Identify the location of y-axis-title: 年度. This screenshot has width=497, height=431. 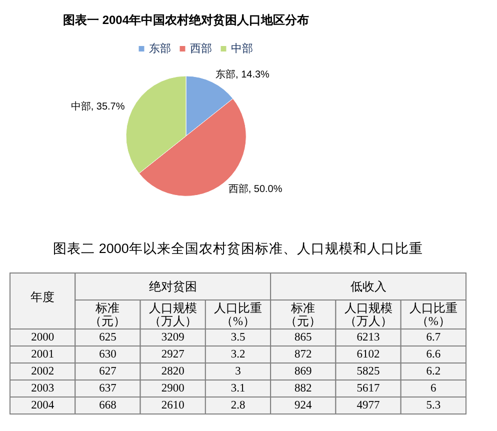
(42, 297).